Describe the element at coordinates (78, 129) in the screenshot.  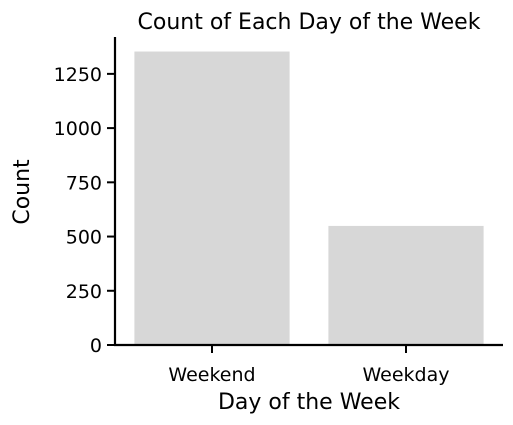
I see `y-tick-label: 1000` at that location.